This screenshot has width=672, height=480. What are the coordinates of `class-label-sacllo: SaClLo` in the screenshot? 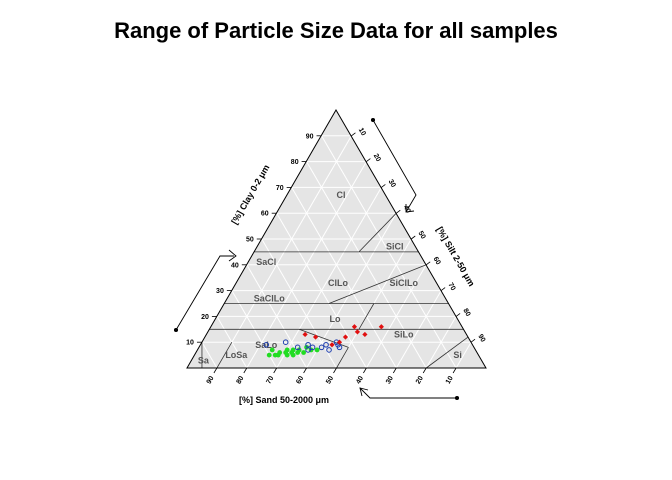 It's located at (270, 298).